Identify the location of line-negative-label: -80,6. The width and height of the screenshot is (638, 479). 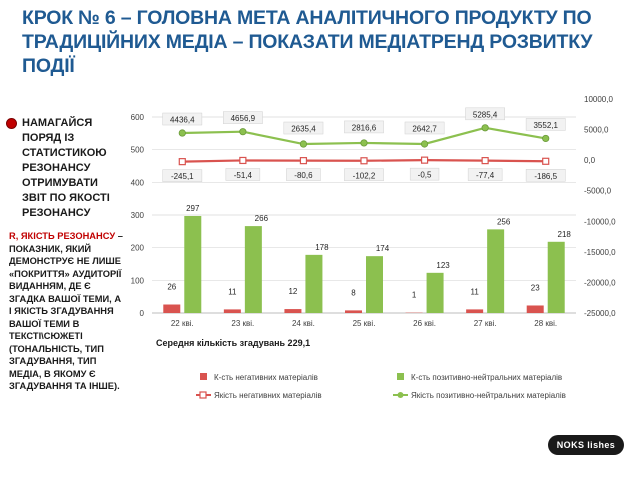
(303, 175).